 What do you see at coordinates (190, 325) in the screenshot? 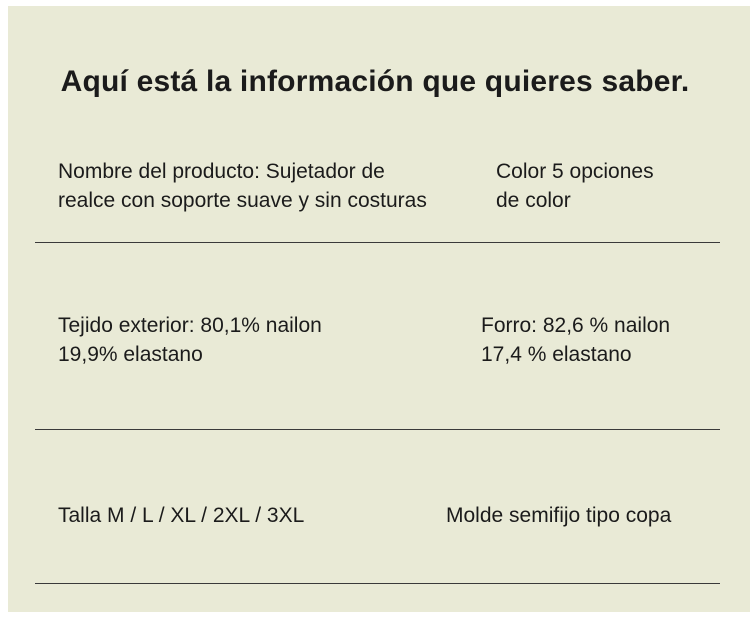
I see `outer-fabric-line-1: Tejido exterior: 80,1% nailon` at bounding box center [190, 325].